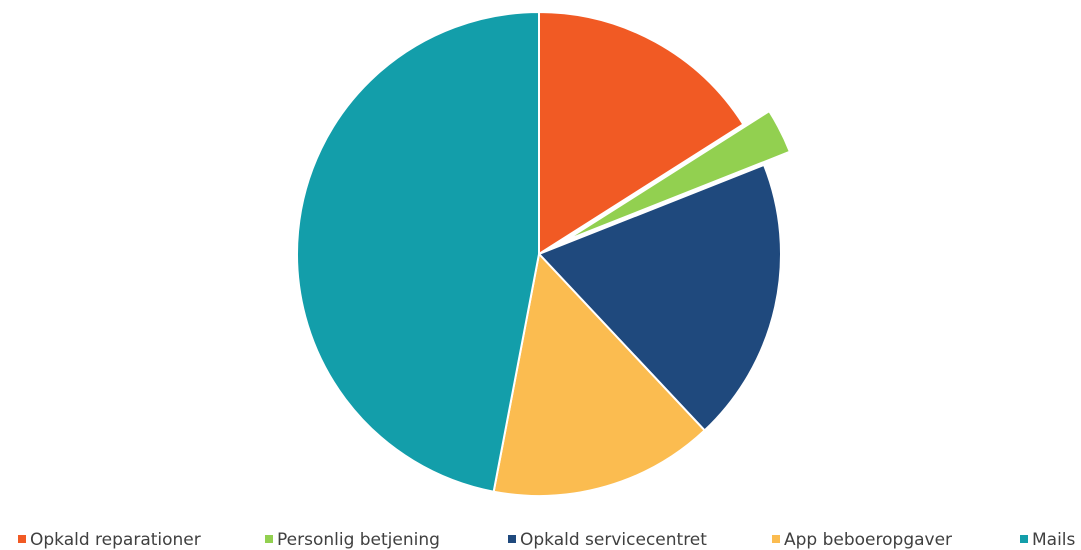 This screenshot has height=550, width=1081. Describe the element at coordinates (1054, 540) in the screenshot. I see `legend-label: Mails` at that location.